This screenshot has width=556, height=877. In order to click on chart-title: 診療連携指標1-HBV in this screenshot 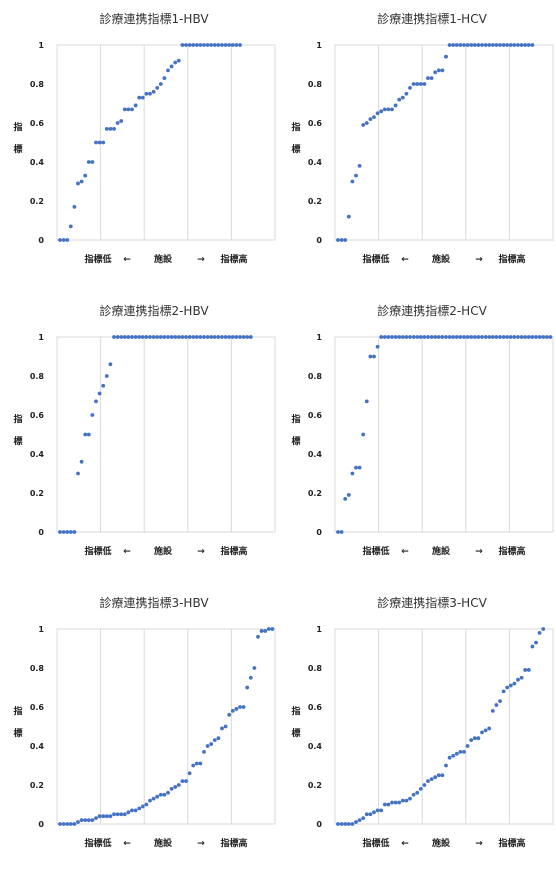, I will do `click(154, 18)`.